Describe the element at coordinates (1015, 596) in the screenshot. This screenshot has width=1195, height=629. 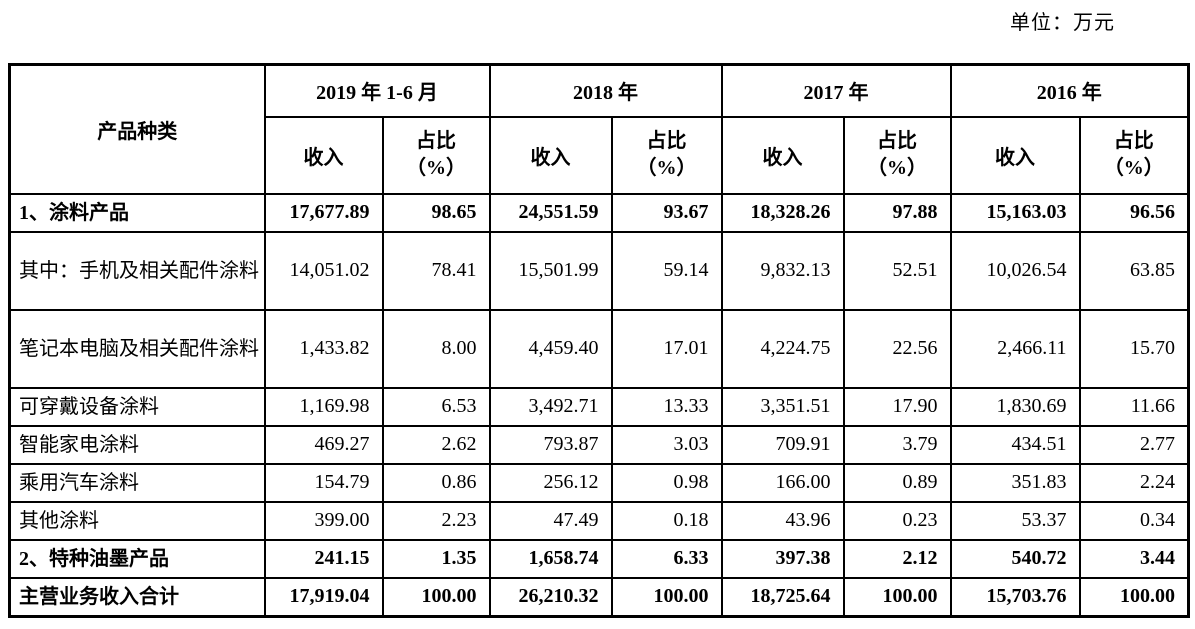
I see `income-cell: 15,703.76` at that location.